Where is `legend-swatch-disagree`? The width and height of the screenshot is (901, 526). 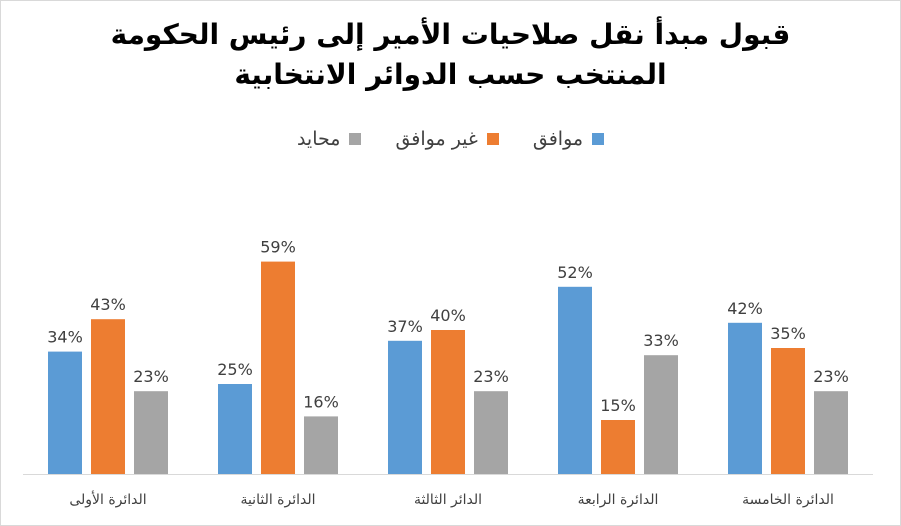
legend-swatch-disagree is located at coordinates (492, 139).